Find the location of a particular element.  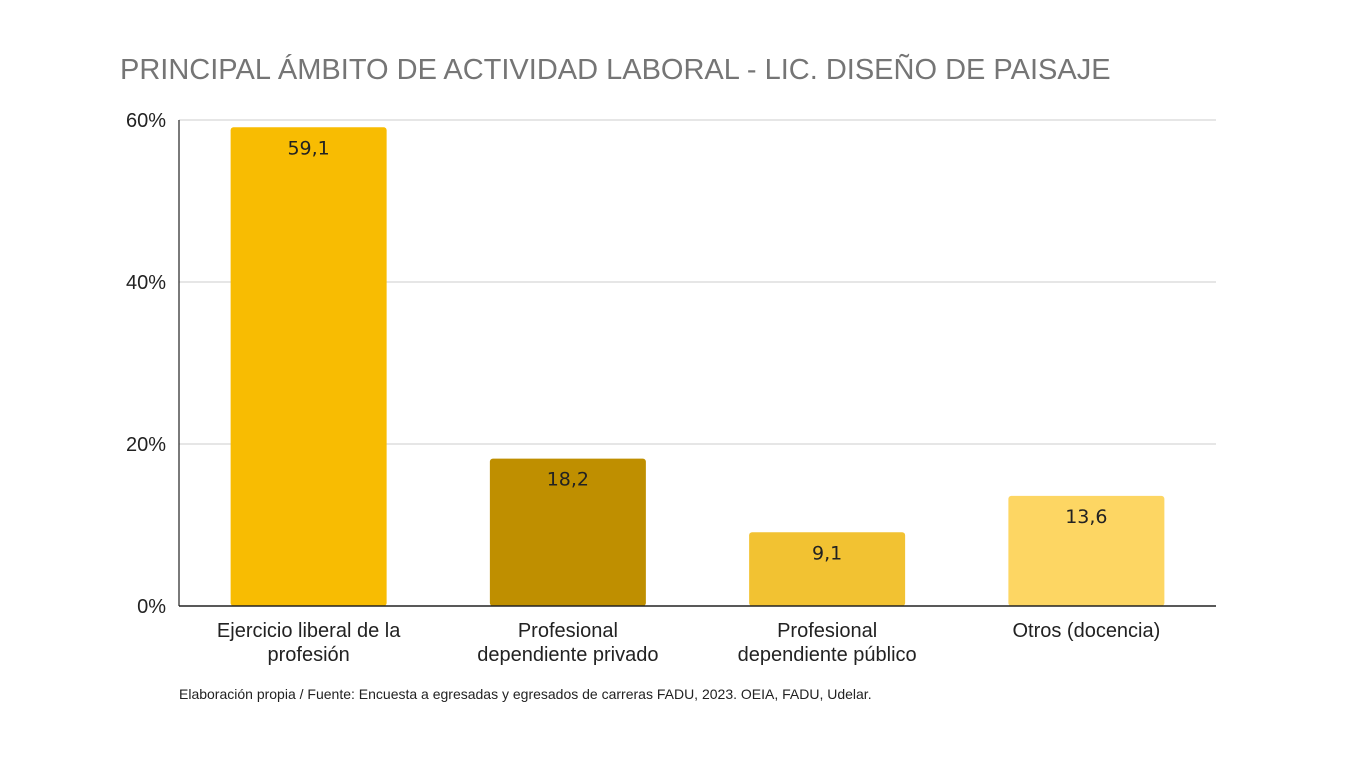

y-tick-label: 40% is located at coordinates (146, 283).